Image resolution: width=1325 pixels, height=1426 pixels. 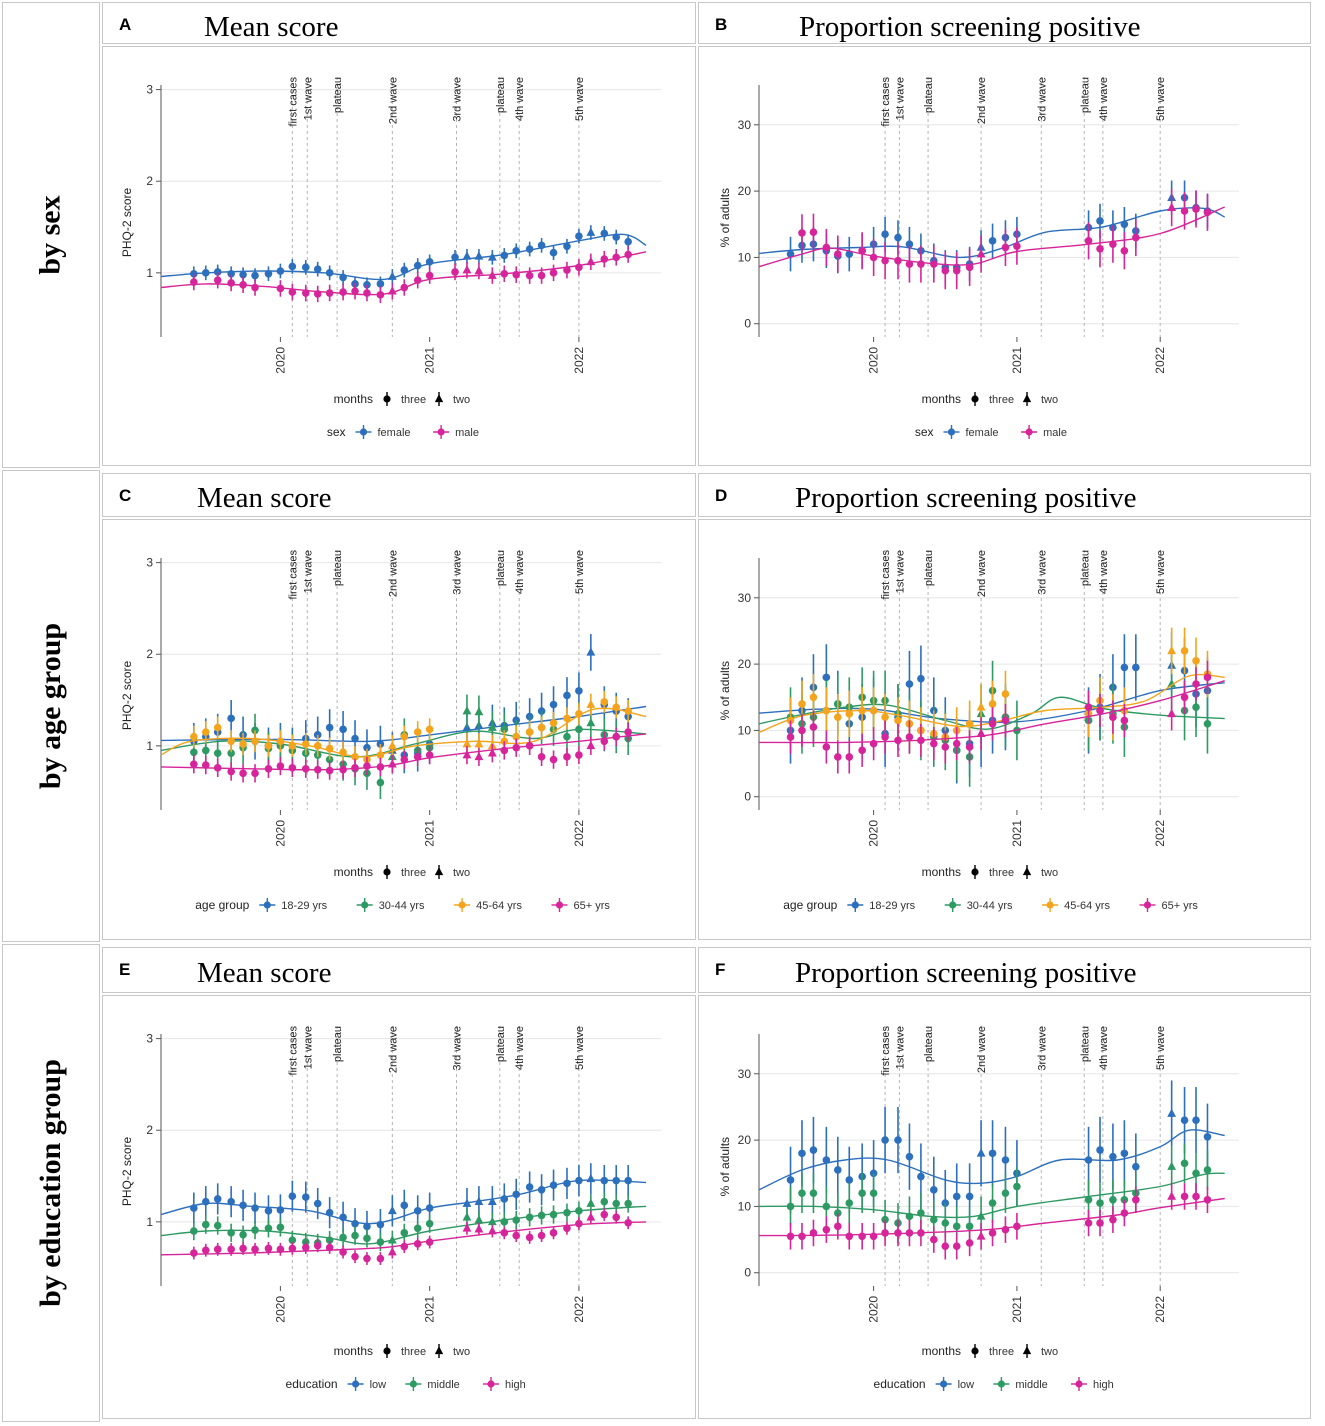 I want to click on legend-months-circle, so click(x=387, y=872).